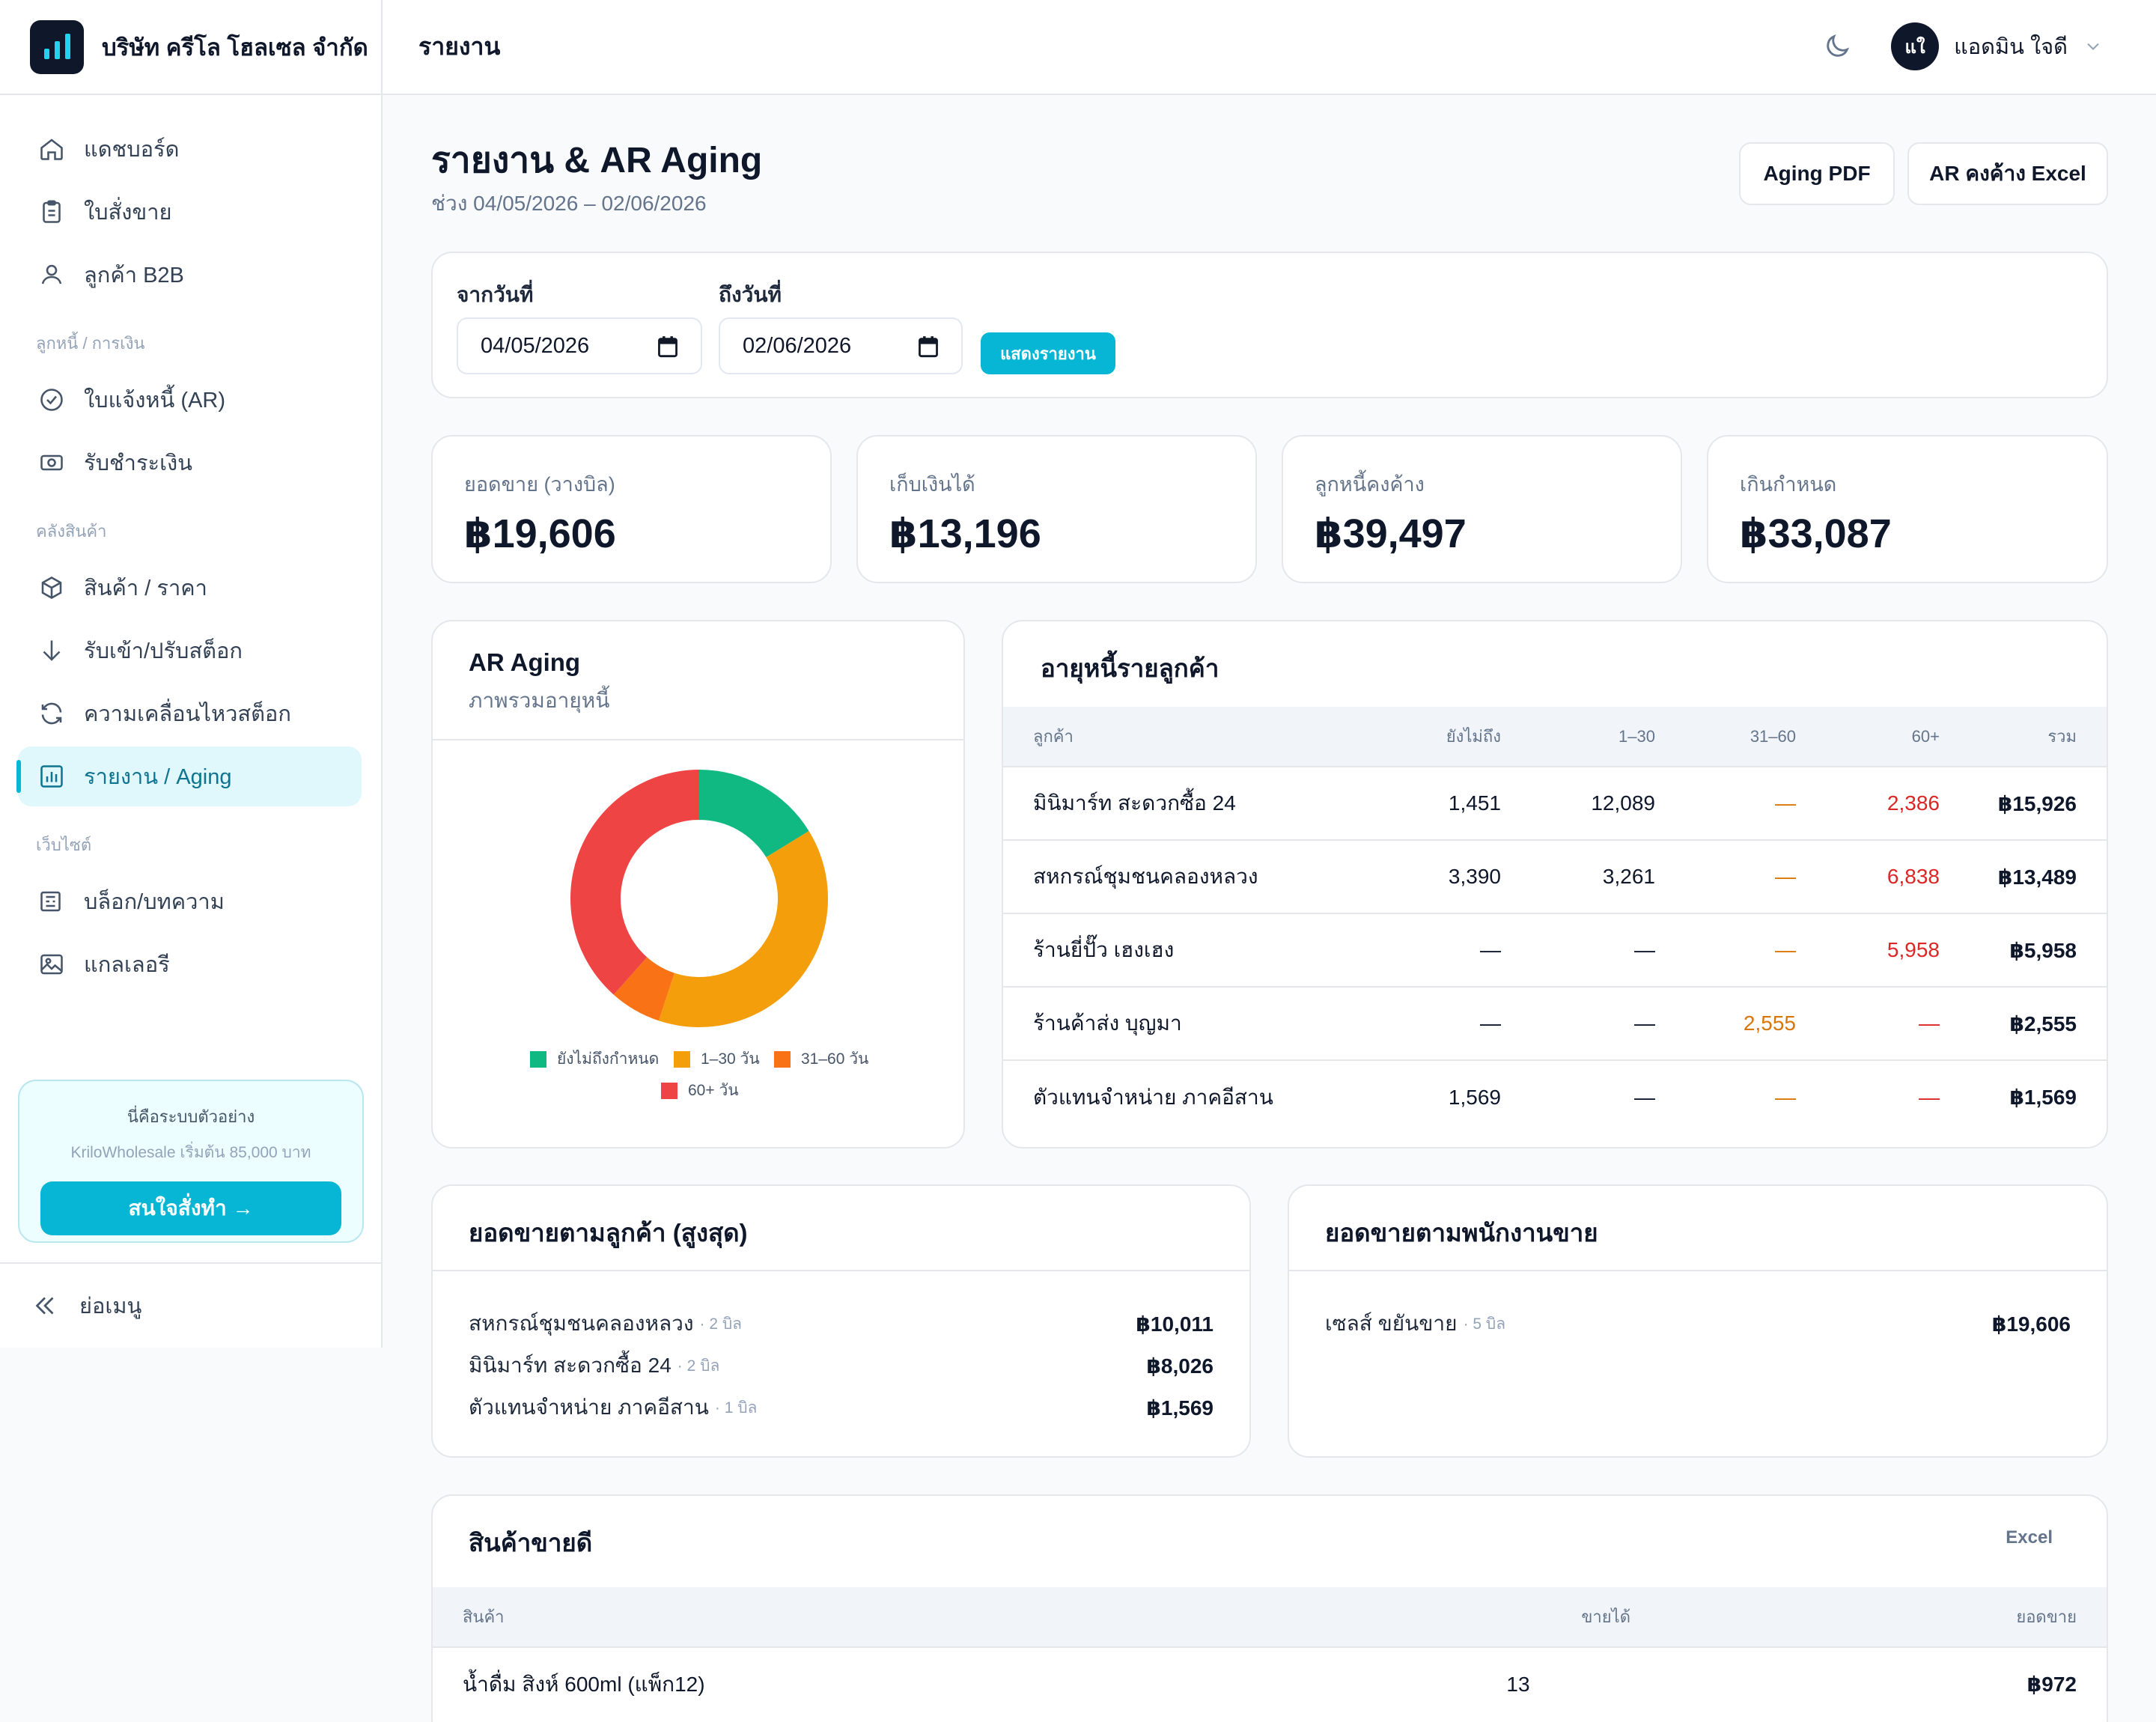 This screenshot has width=2156, height=1722. Describe the element at coordinates (1179, 1366) in the screenshot. I see `sales-amount: ฿8,026` at that location.